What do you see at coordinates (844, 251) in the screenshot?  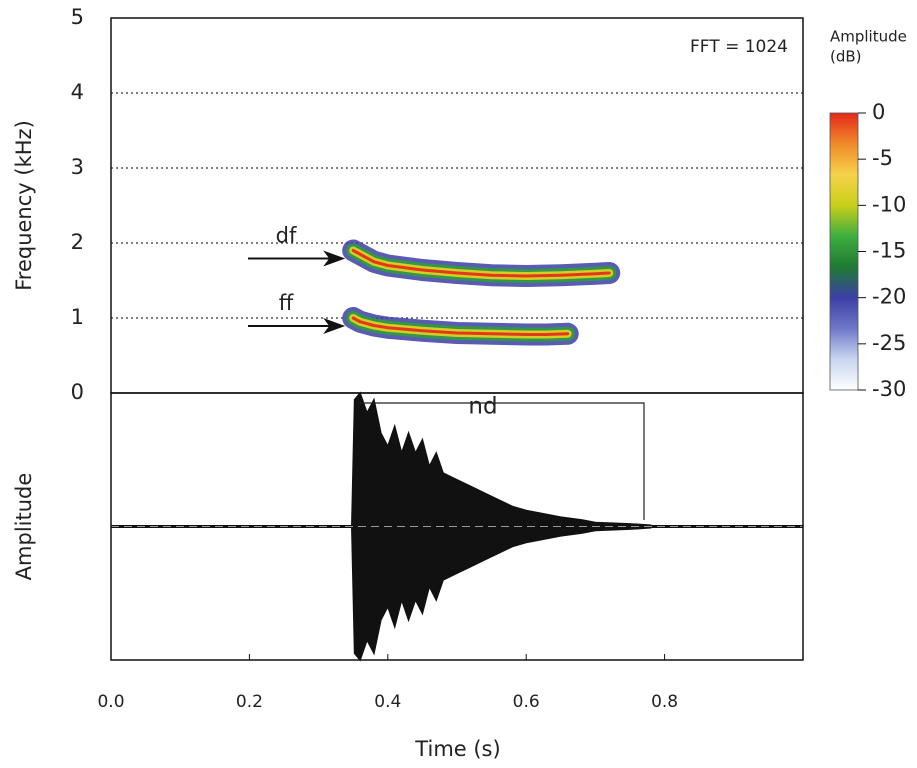 I see `colorbar` at bounding box center [844, 251].